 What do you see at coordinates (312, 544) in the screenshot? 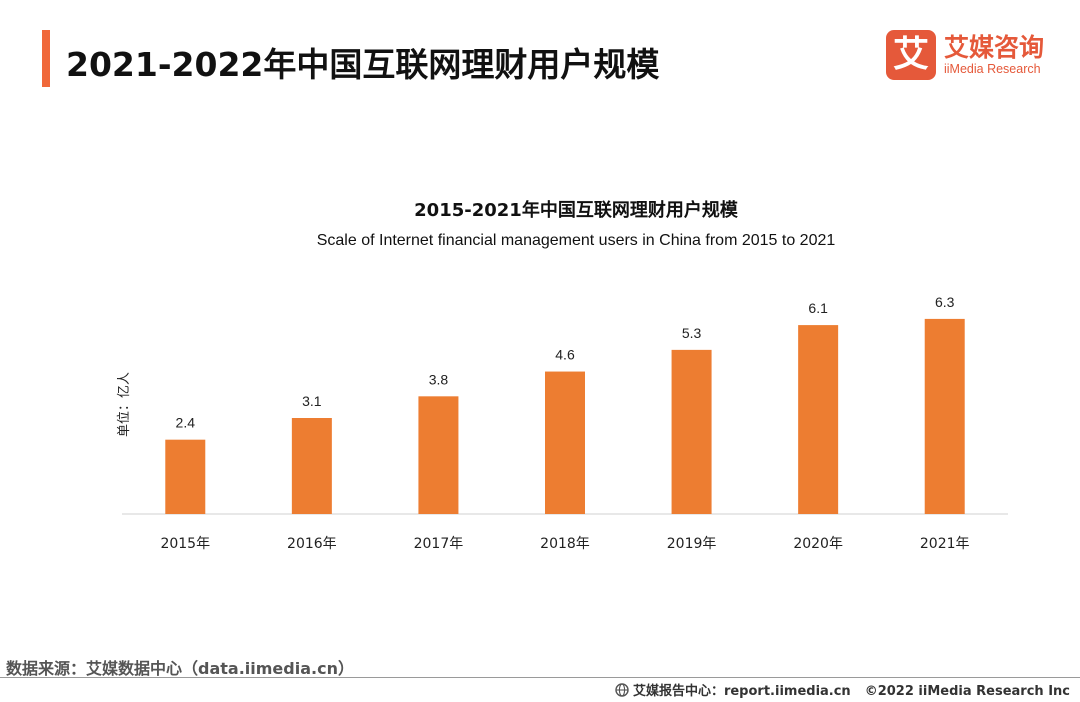
I see `x-tick-label: 2016年` at bounding box center [312, 544].